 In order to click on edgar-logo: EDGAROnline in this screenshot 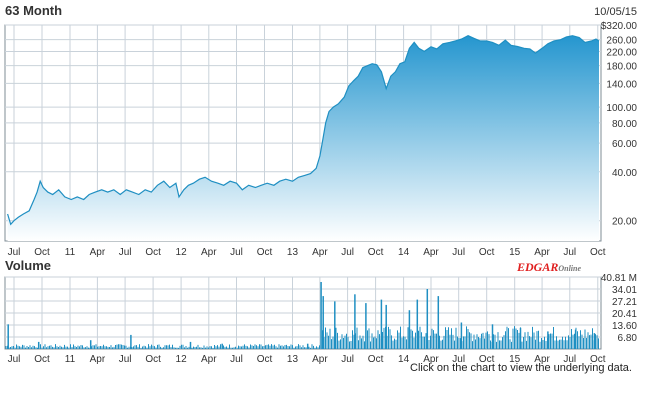, I will do `click(548, 267)`.